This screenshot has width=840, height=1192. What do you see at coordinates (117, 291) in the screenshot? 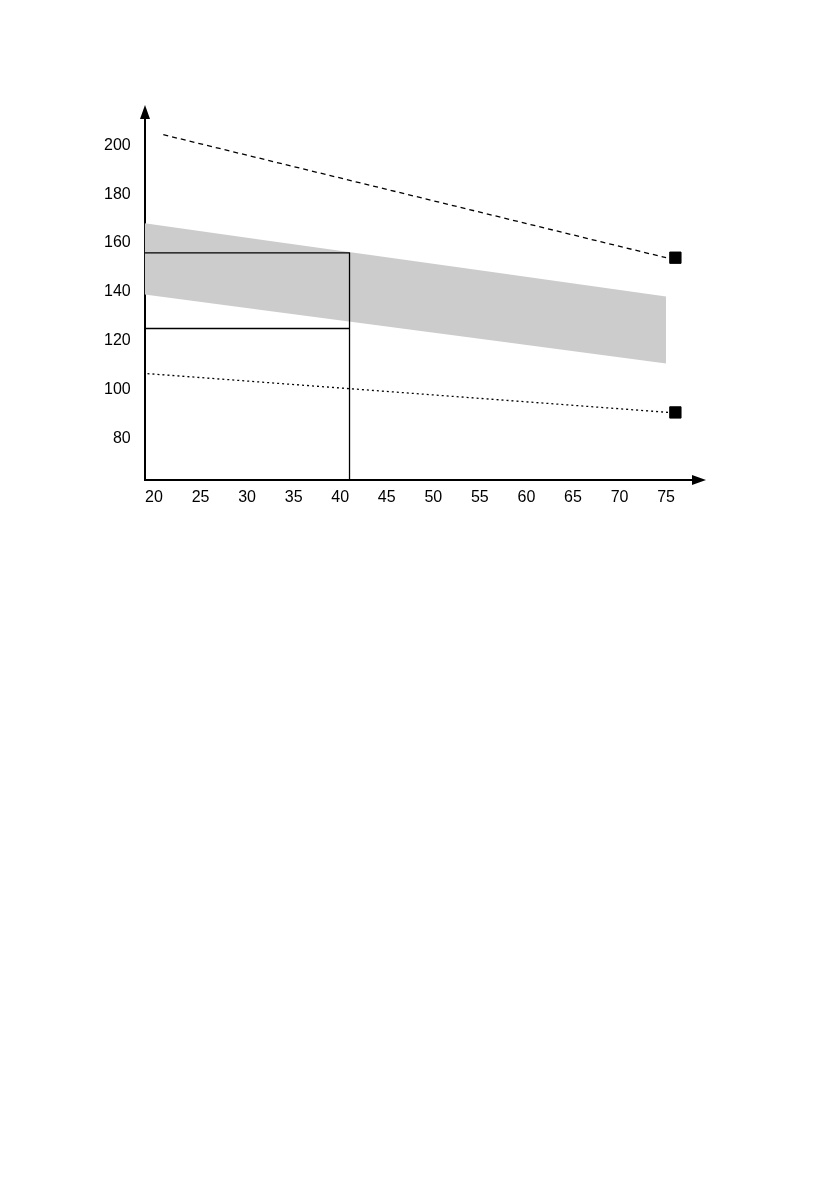
I see `y-tick-label: 140` at bounding box center [117, 291].